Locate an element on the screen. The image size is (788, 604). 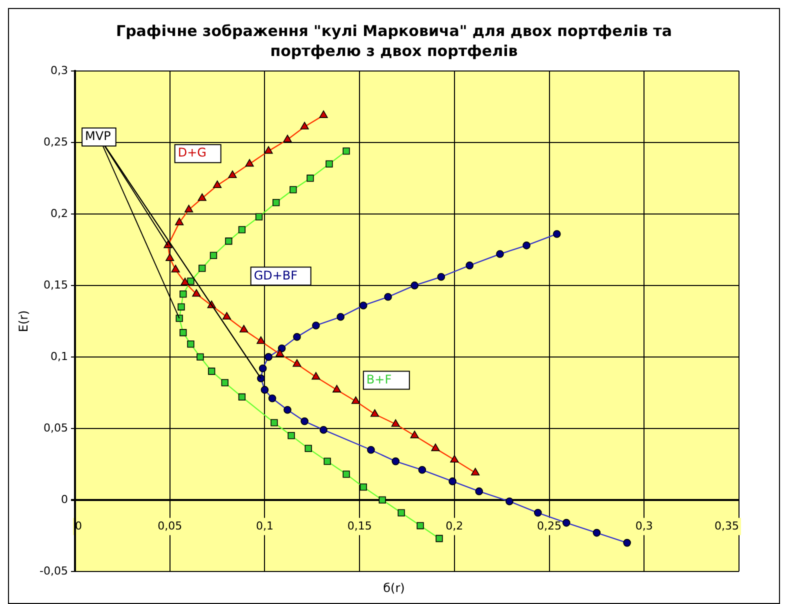
text: GD+BF is located at coordinates (276, 275).